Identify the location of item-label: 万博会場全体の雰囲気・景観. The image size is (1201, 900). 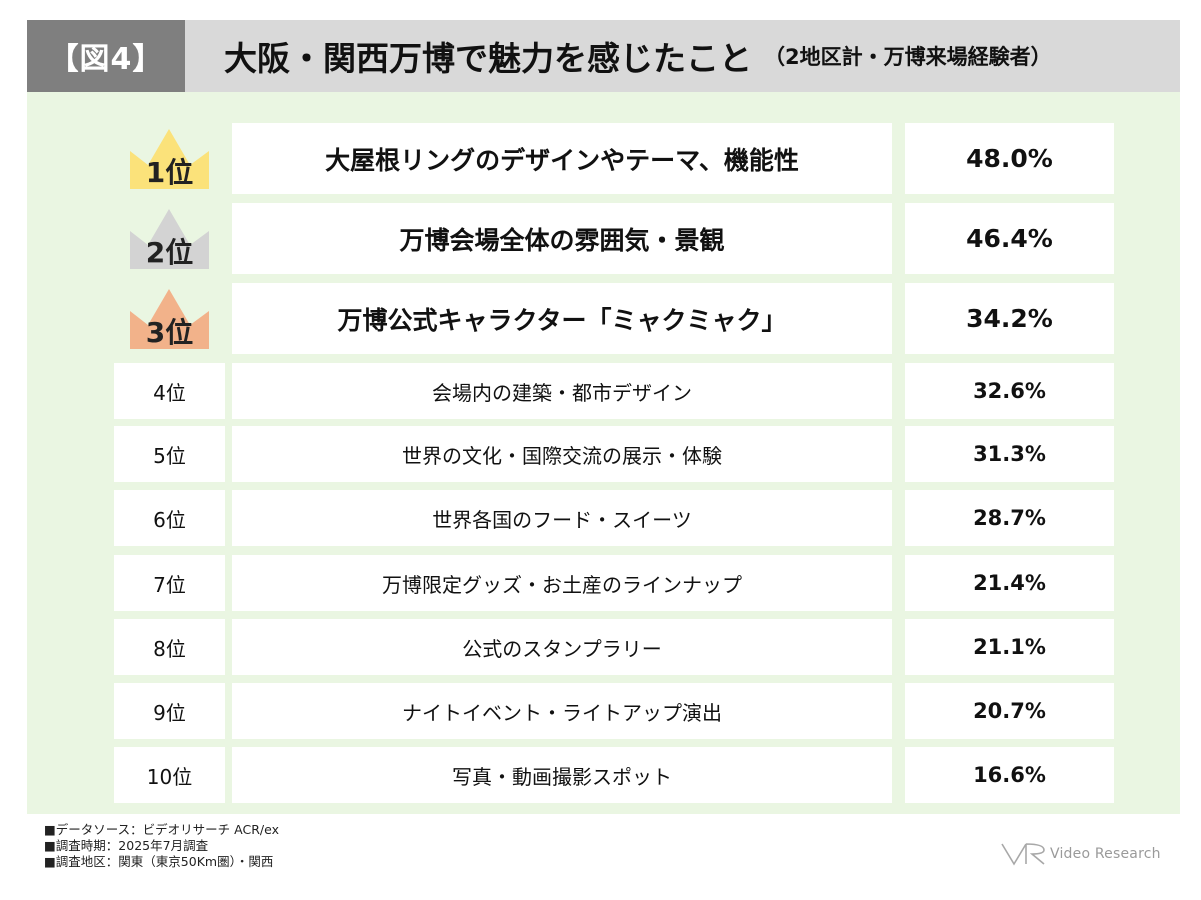
(562, 238).